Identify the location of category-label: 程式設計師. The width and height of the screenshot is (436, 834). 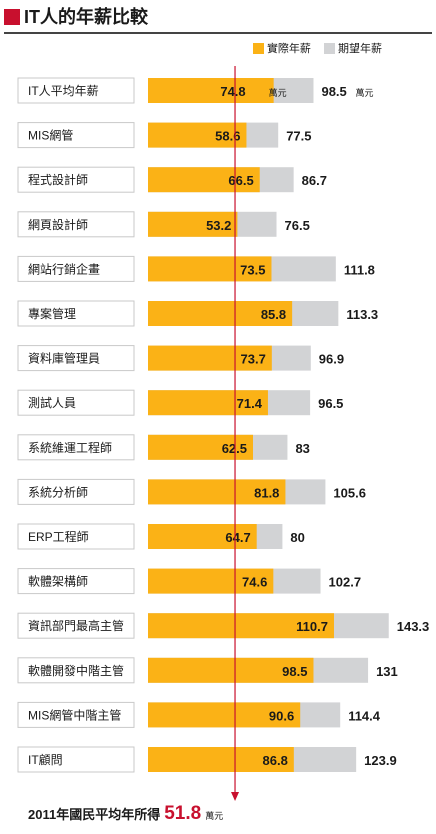
(58, 179).